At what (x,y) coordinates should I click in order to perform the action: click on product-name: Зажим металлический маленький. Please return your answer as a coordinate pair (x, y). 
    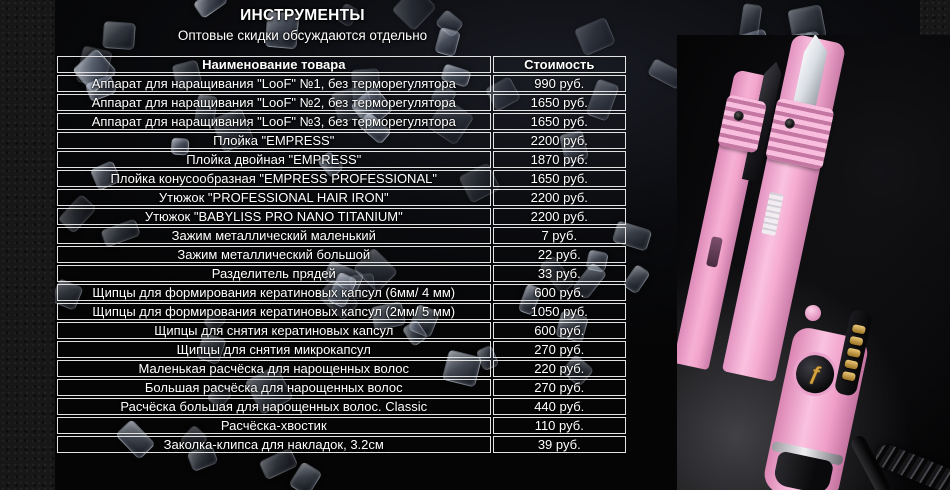
    Looking at the image, I should click on (273, 235).